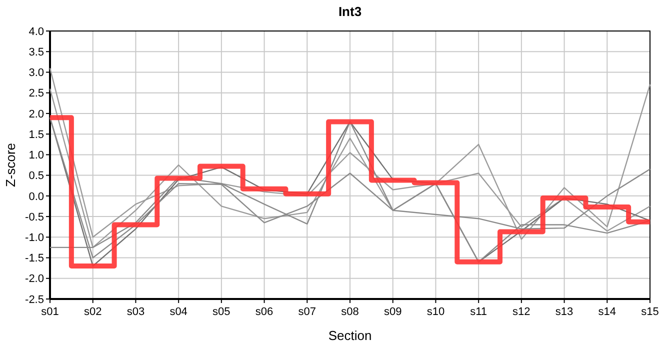 The width and height of the screenshot is (660, 360). What do you see at coordinates (179, 312) in the screenshot?
I see `x-tick-label: s04` at bounding box center [179, 312].